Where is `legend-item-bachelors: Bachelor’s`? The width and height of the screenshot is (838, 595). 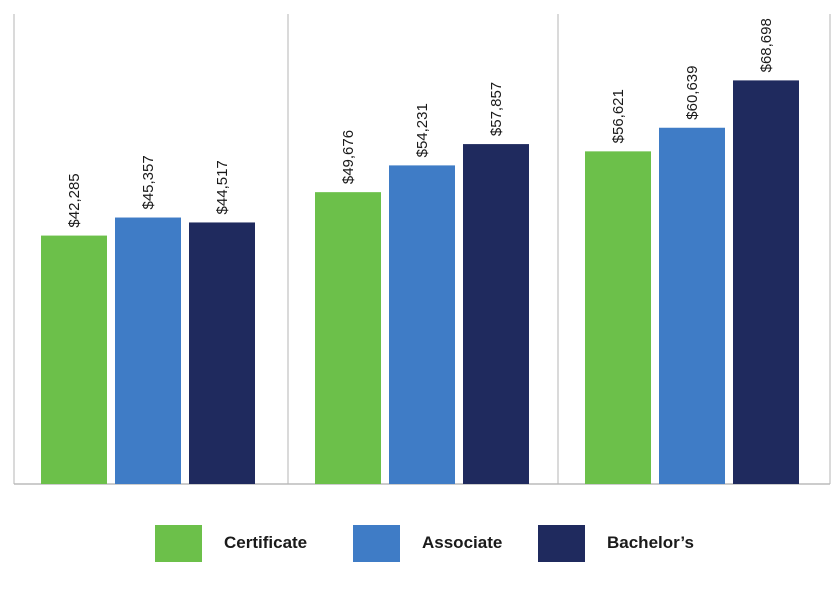
legend-item-bachelors: Bachelor’s is located at coordinates (616, 543).